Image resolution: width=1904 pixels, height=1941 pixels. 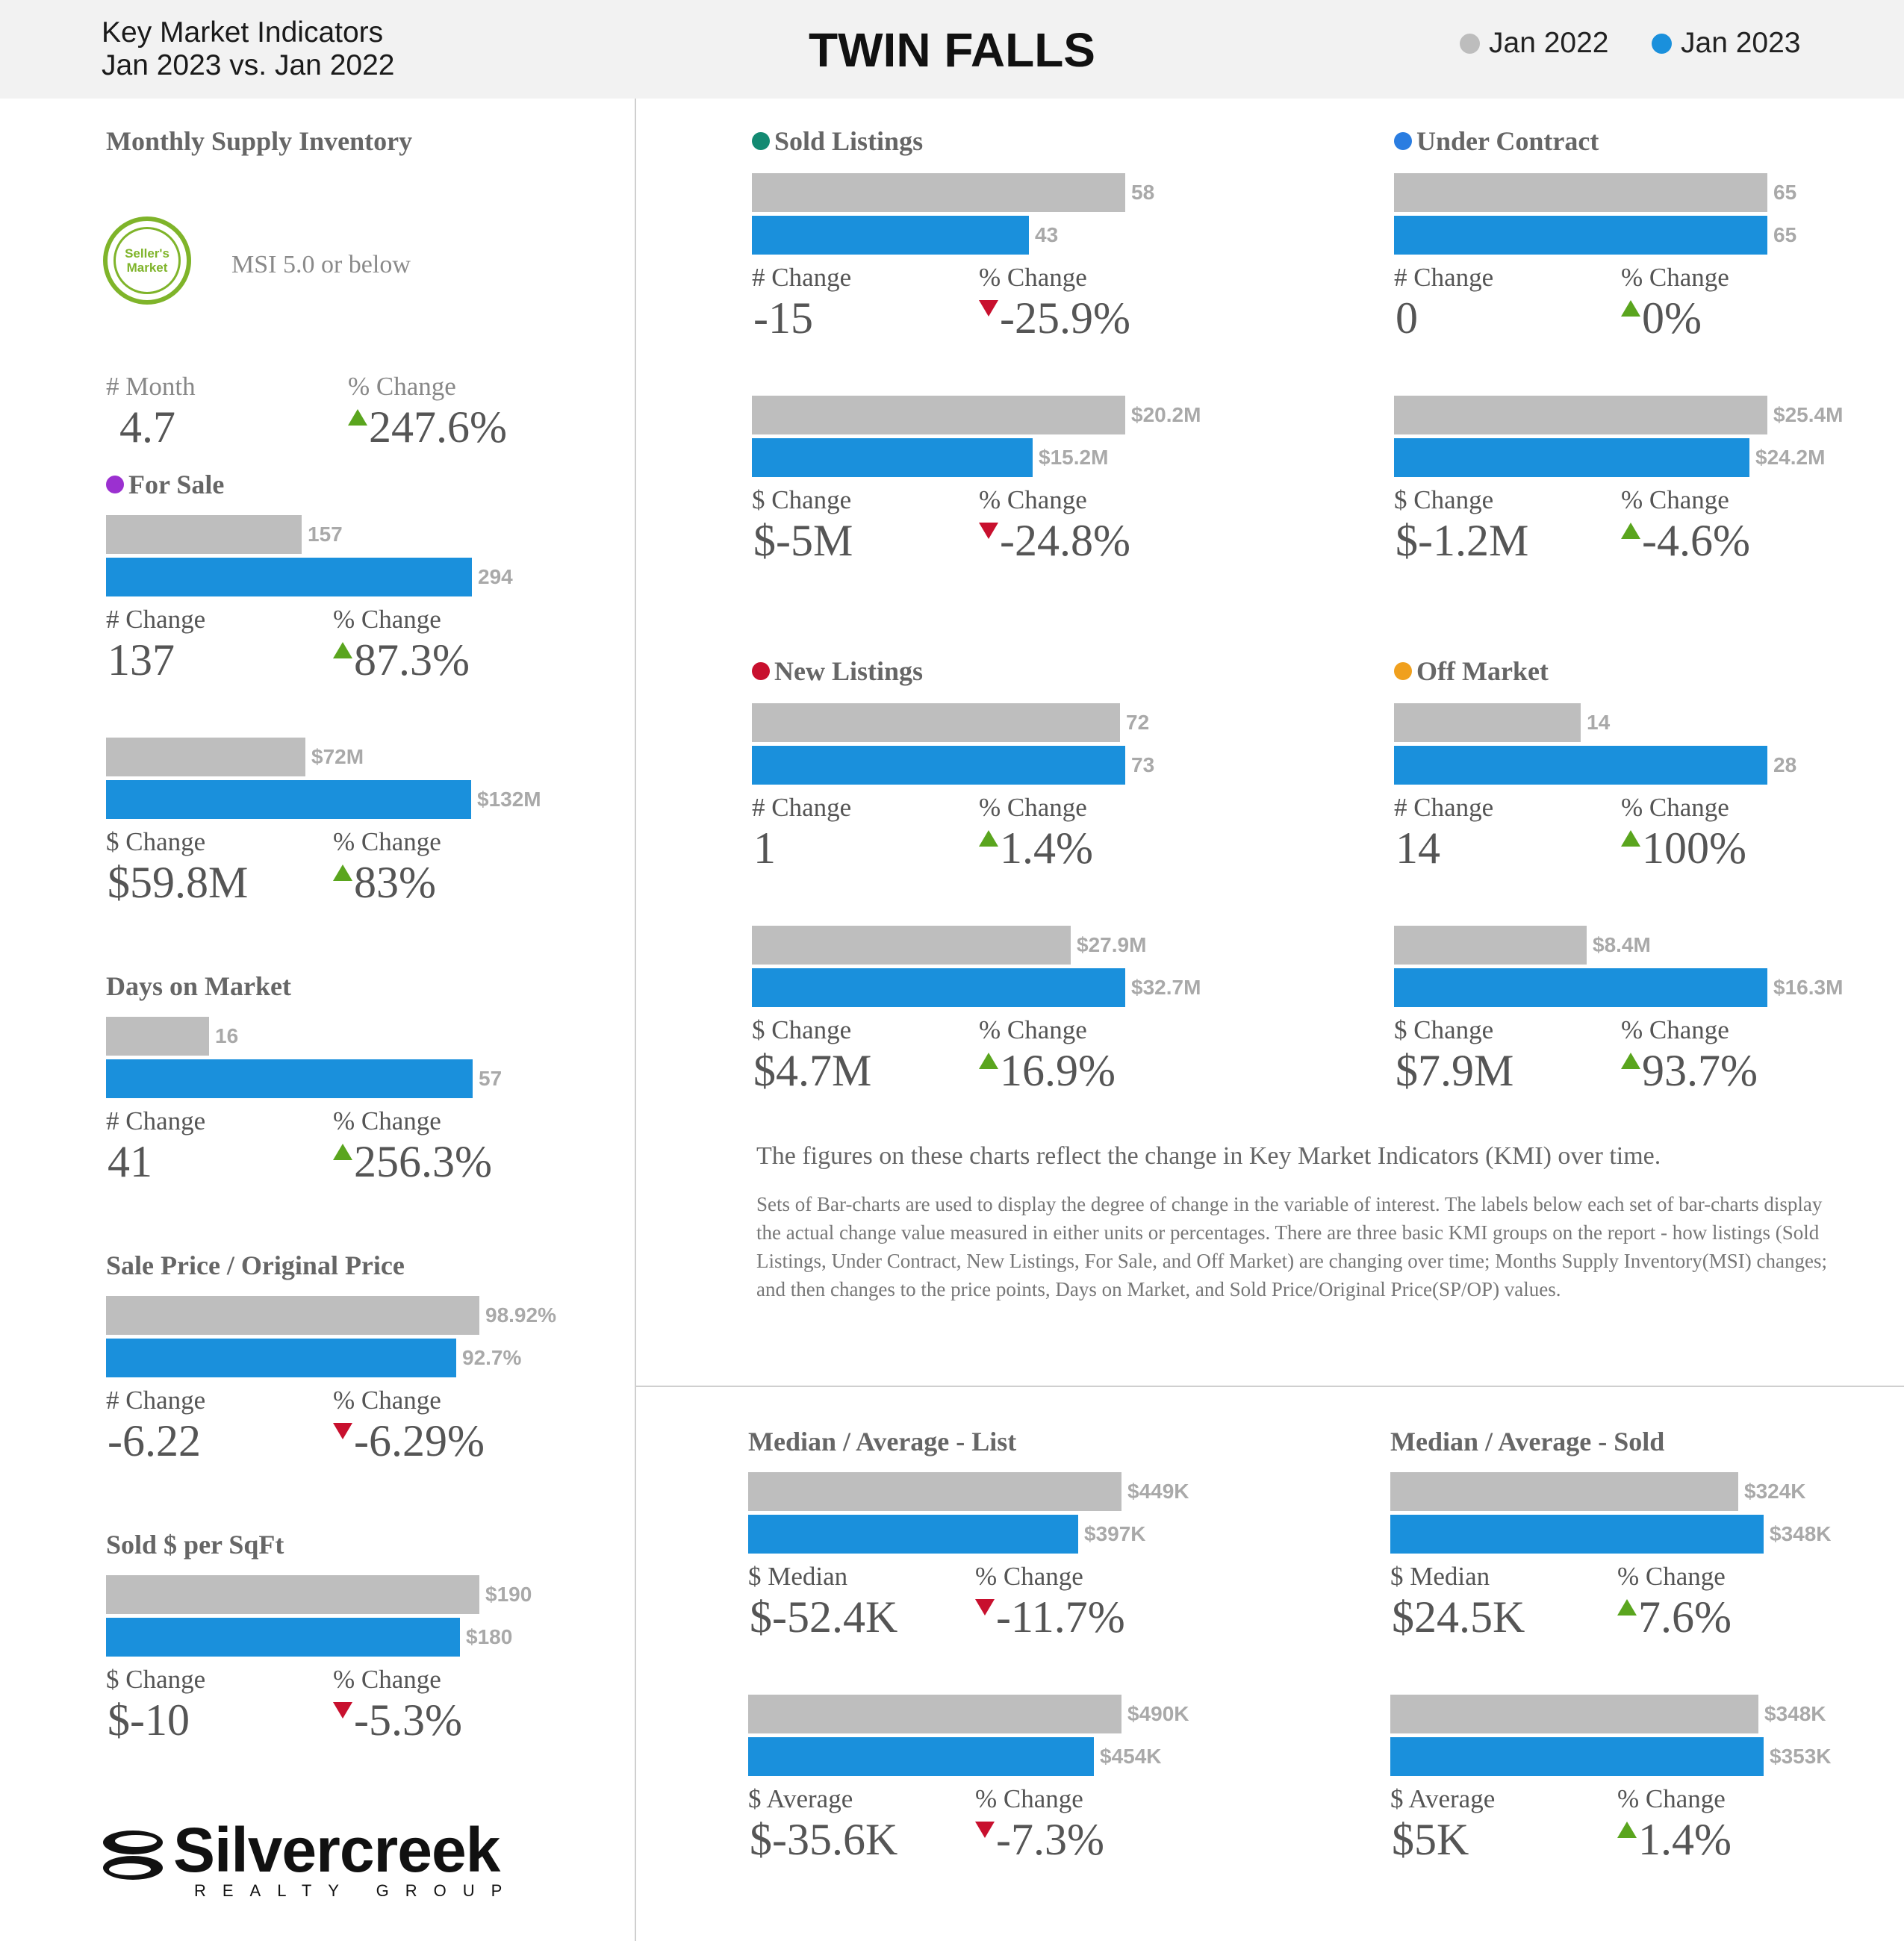 I want to click on percent-change-value: 7.6%, so click(x=1674, y=1617).